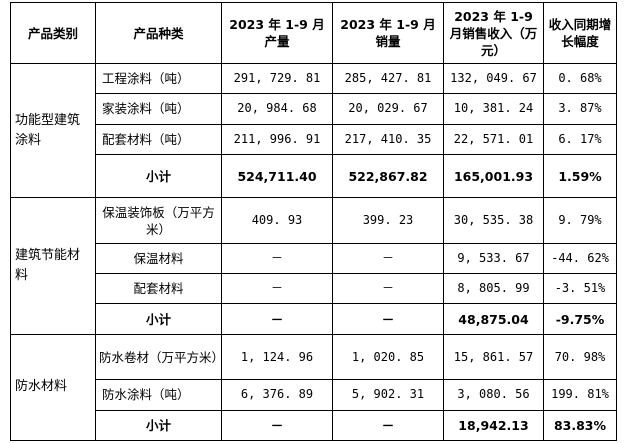 Image resolution: width=626 pixels, height=443 pixels. I want to click on subtotal-growth: -9.75%, so click(580, 319).